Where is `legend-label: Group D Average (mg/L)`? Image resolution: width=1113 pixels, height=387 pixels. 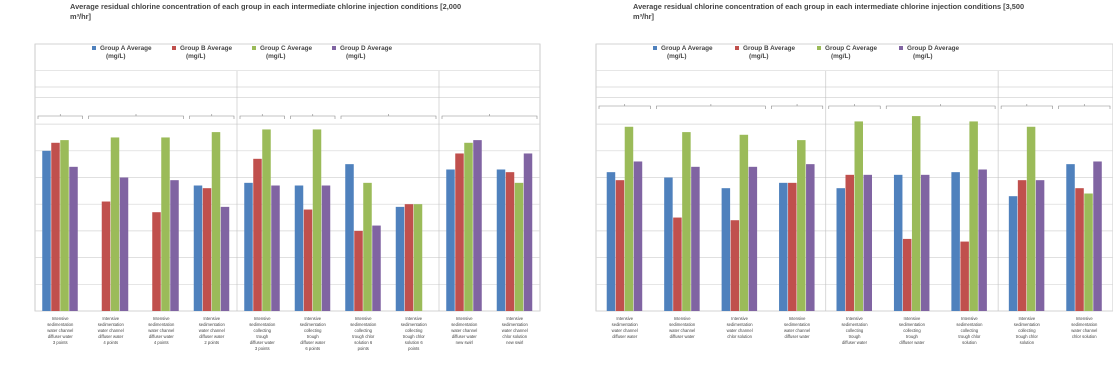 legend-label: Group D Average (mg/L) is located at coordinates (933, 52).